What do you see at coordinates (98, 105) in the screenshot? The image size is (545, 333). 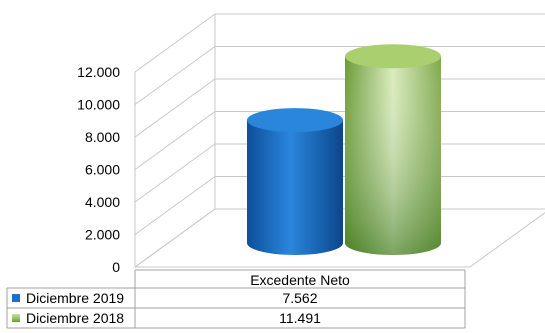 I see `y-tick-label: 10.000` at bounding box center [98, 105].